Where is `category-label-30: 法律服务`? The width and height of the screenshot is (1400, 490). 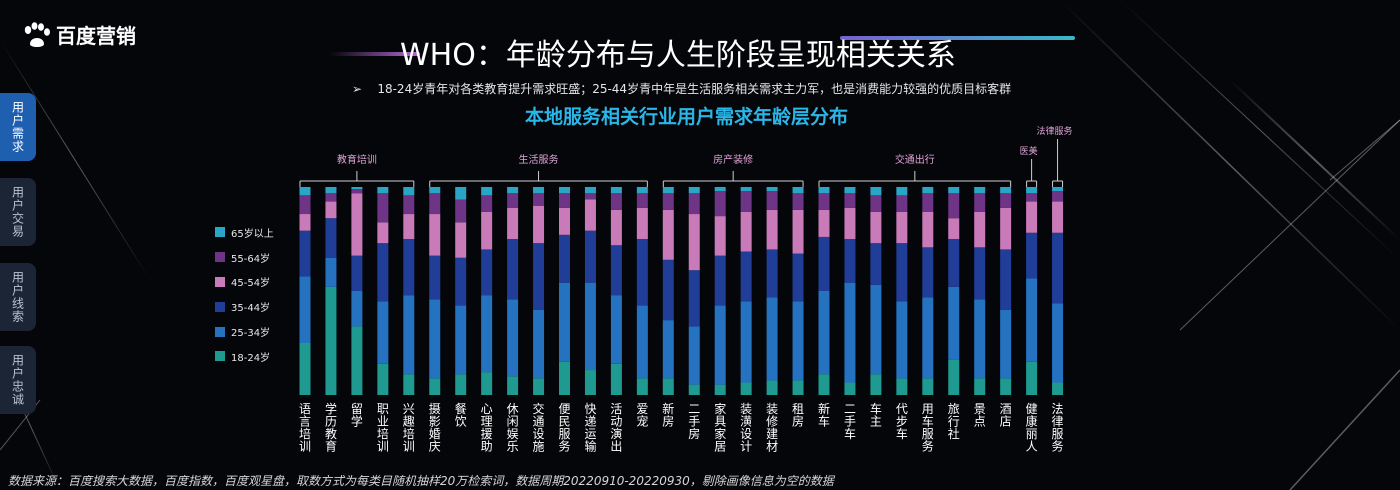
category-label-30: 法律服务 is located at coordinates (1058, 428).